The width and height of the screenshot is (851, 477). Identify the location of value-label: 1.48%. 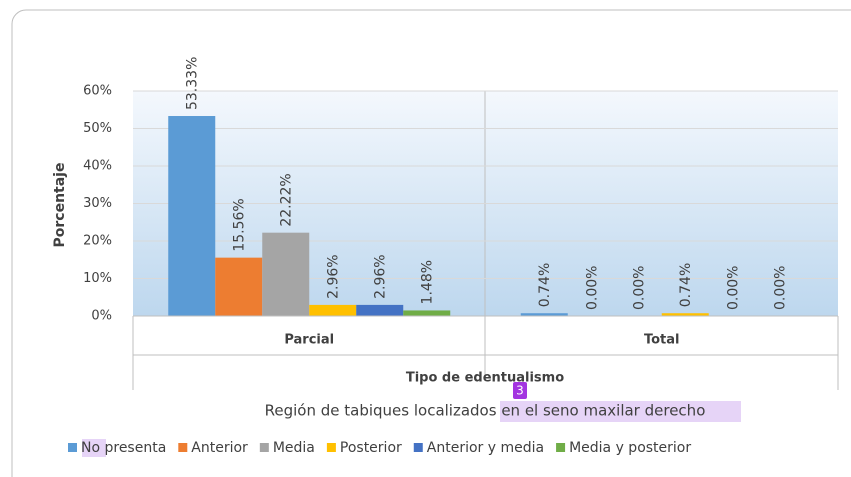
(428, 282).